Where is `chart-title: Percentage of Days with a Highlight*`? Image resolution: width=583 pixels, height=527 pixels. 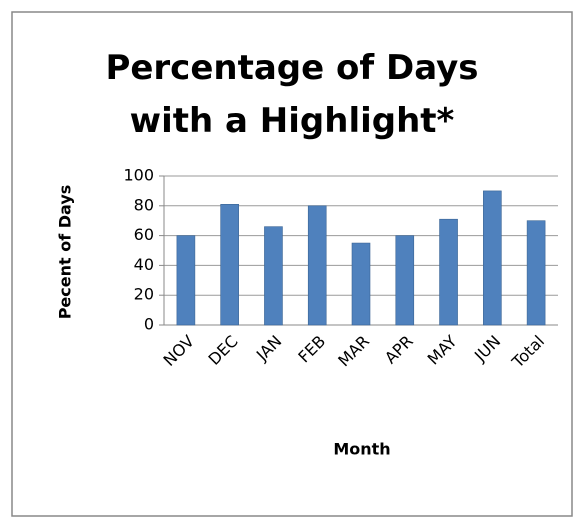 chart-title: Percentage of Days with a Highlight* is located at coordinates (292, 94).